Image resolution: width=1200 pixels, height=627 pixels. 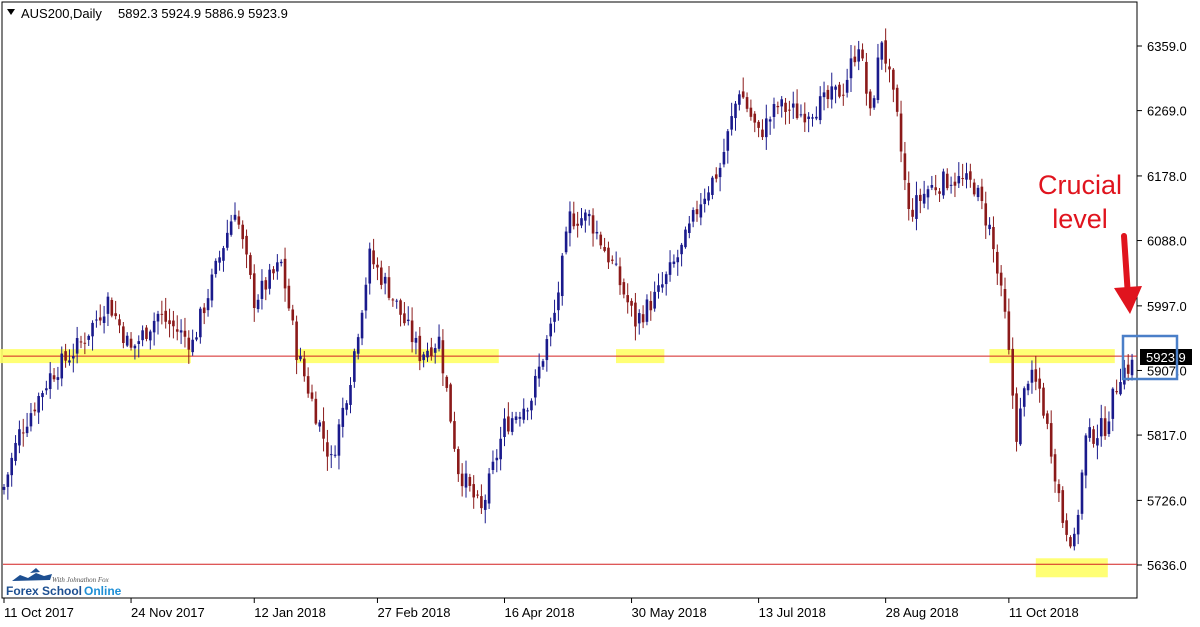 I want to click on x-tick-label: 16 Apr 2018, so click(x=540, y=612).